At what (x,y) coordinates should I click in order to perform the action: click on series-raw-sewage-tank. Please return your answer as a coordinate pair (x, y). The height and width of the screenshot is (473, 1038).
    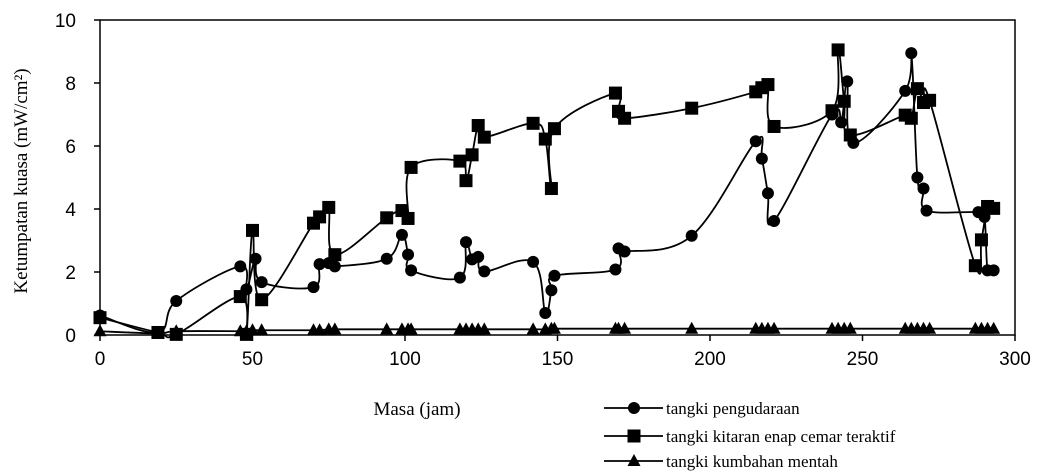
    Looking at the image, I should click on (547, 330).